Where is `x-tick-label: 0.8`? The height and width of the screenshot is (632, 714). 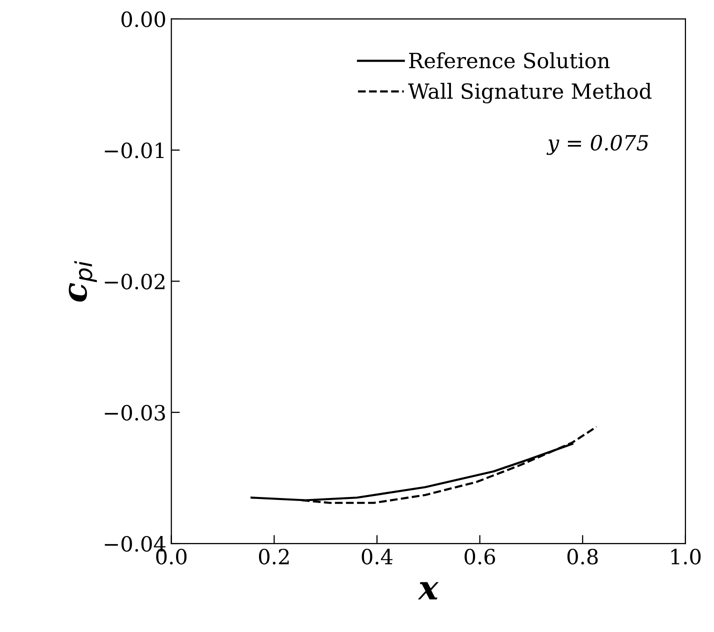
x-tick-label: 0.8 is located at coordinates (582, 556).